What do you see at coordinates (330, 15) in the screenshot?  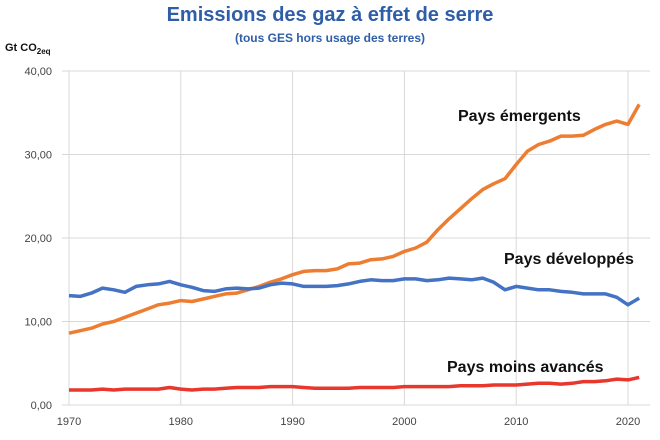 I see `chart-title: Emissions des gaz à effet de serre` at bounding box center [330, 15].